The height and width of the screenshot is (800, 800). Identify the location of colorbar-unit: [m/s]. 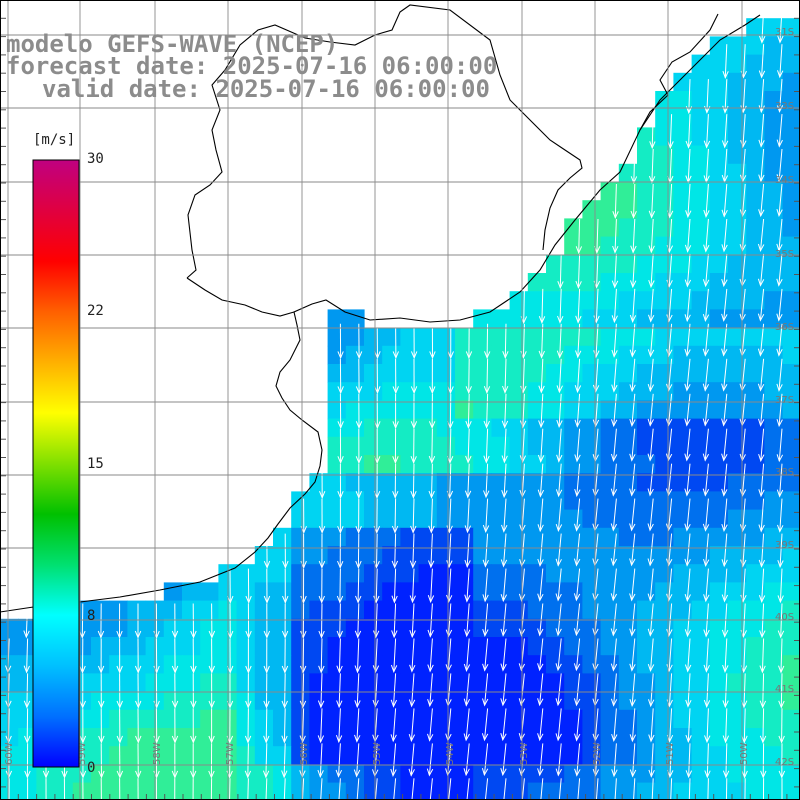
(54, 140).